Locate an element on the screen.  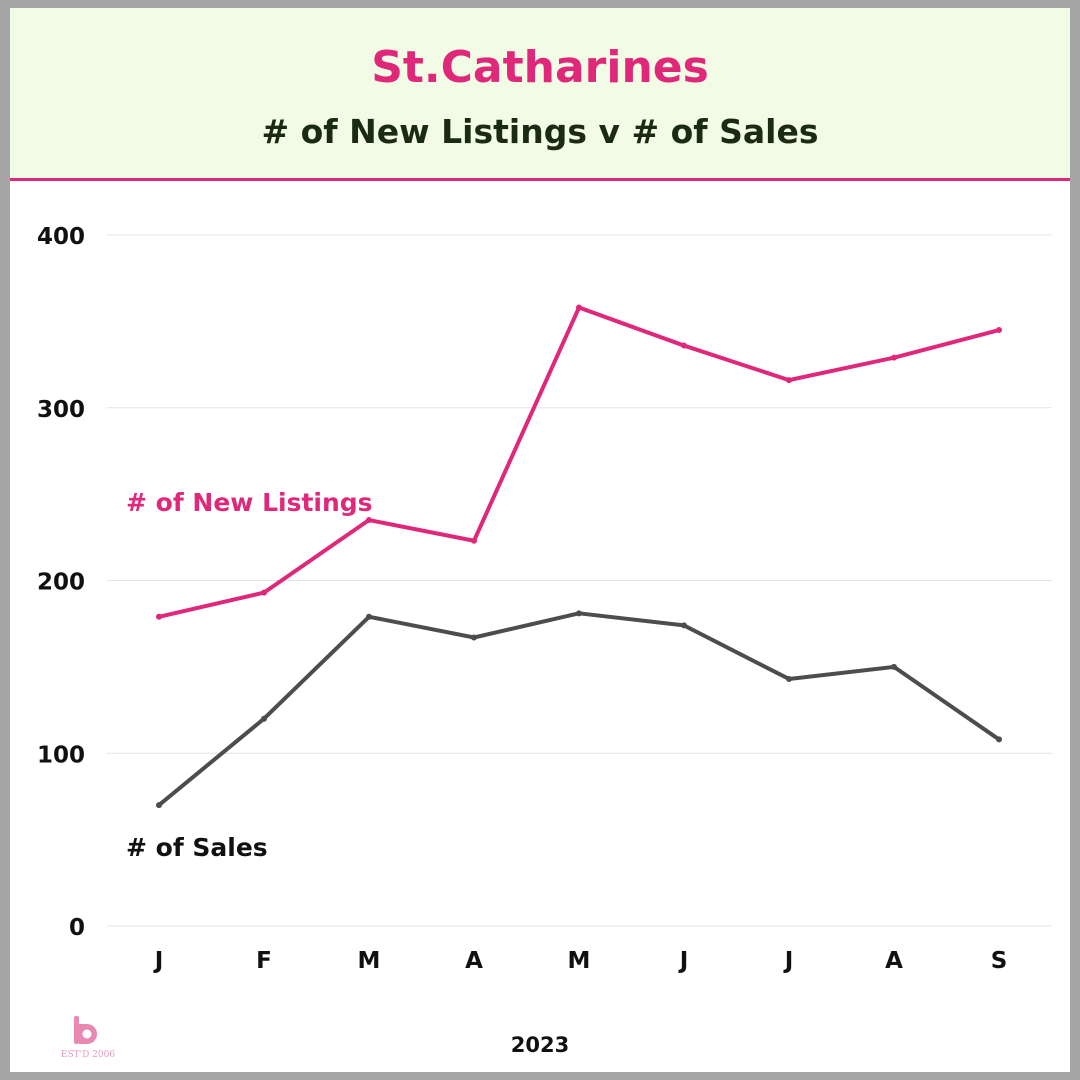
chart-title: St.Catharines is located at coordinates (540, 67).